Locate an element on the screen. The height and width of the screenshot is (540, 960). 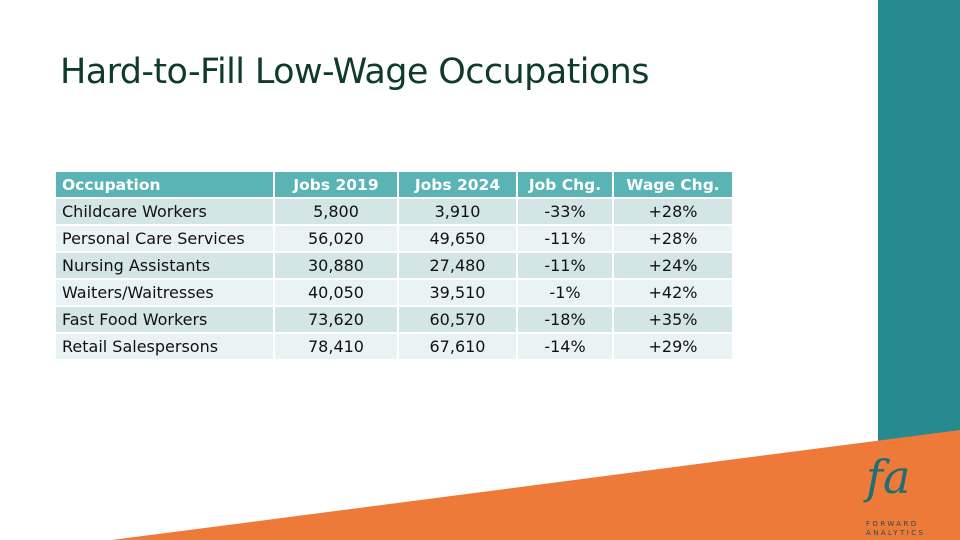
occupation-cell: Childcare Workers is located at coordinates (164, 211).